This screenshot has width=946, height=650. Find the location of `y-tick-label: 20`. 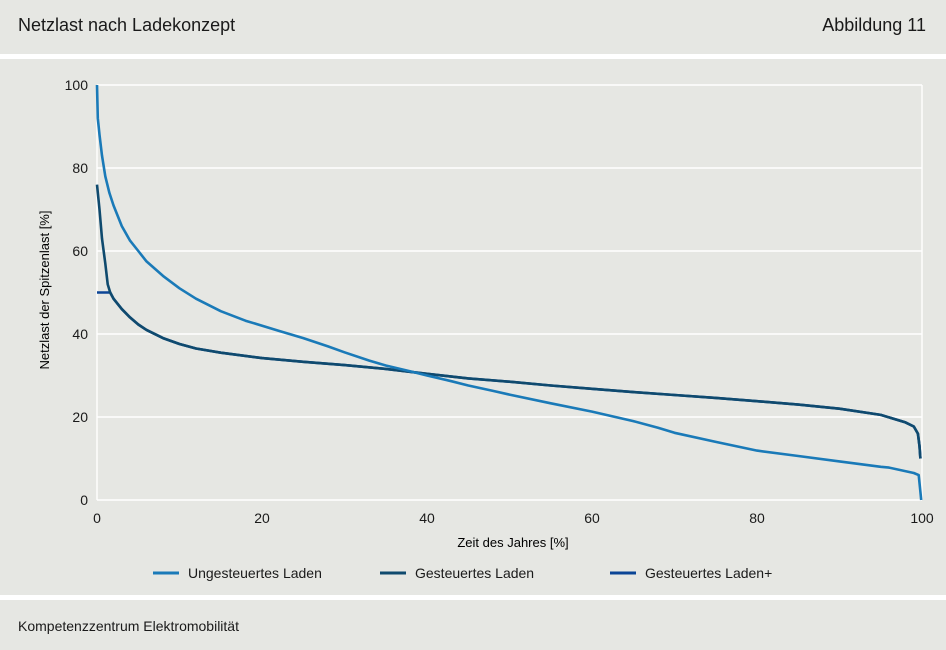

y-tick-label: 20 is located at coordinates (80, 417).